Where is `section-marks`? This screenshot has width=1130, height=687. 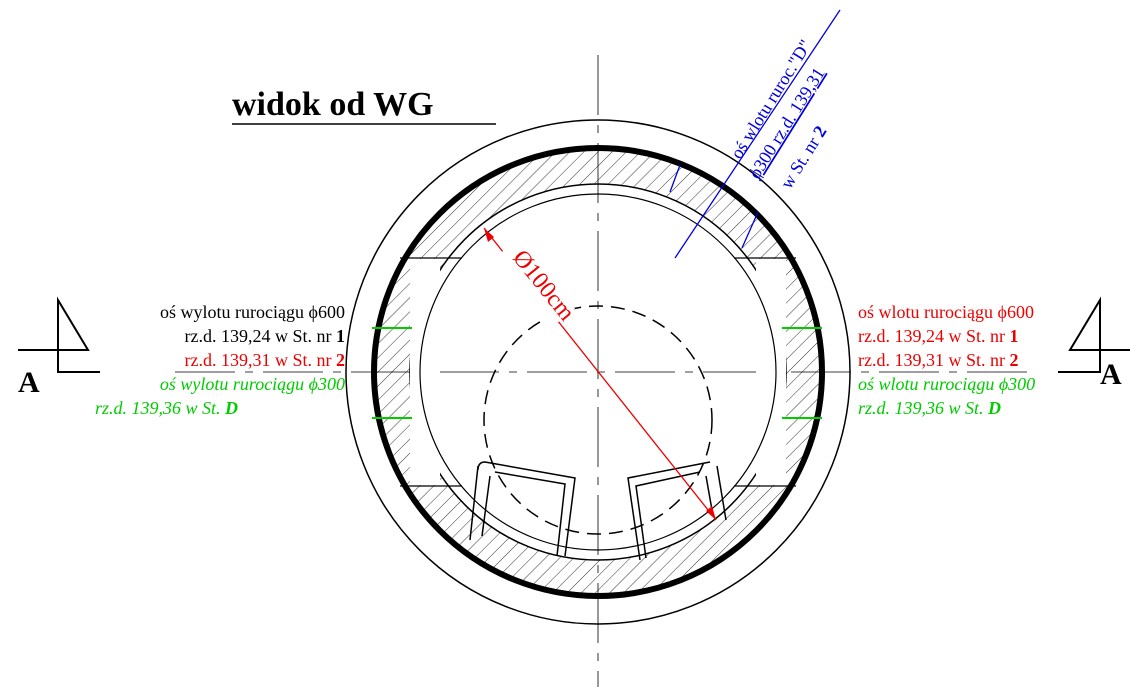 section-marks is located at coordinates (574, 334).